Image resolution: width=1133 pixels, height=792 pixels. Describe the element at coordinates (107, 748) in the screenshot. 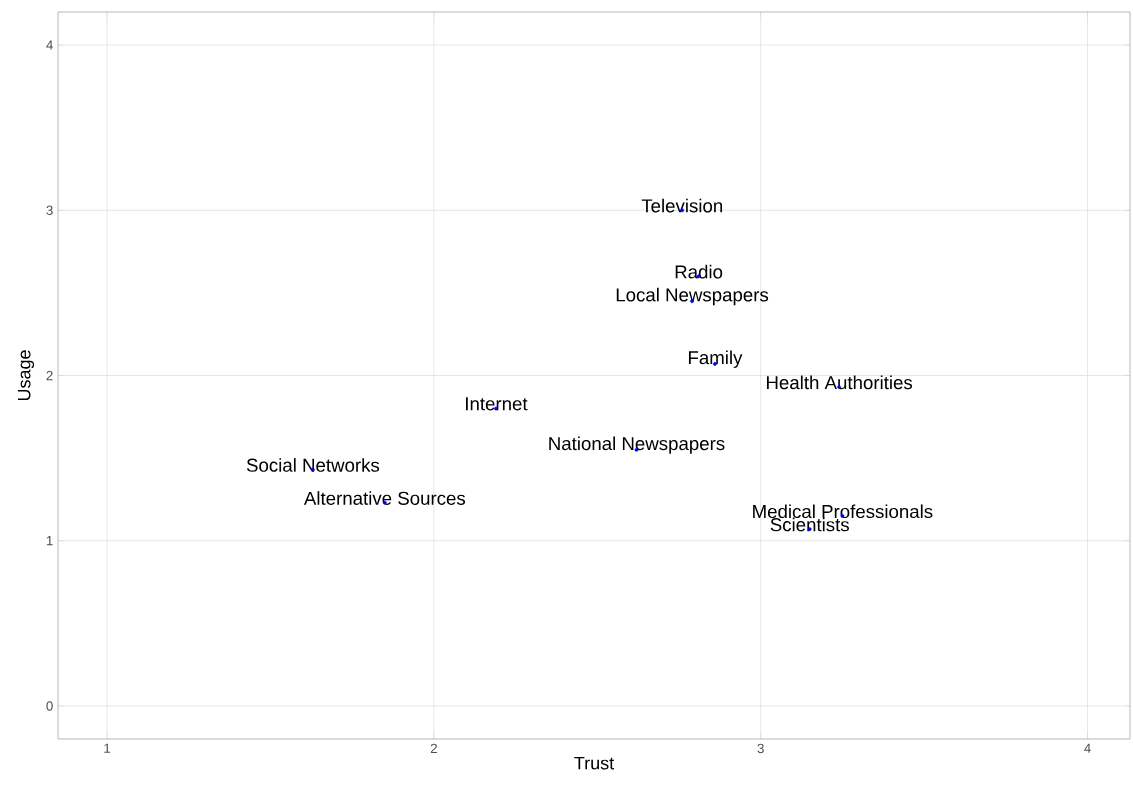

I see `x-tick-label: 1` at that location.